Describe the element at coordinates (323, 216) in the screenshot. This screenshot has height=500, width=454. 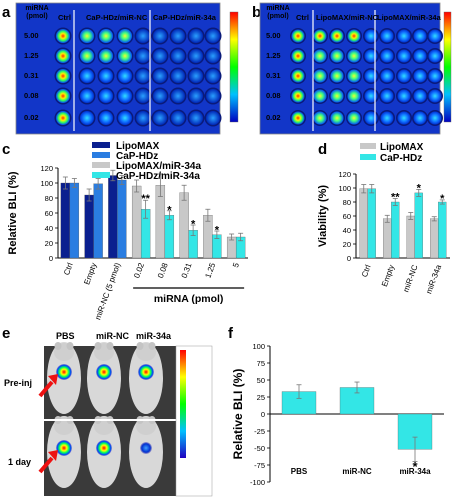
I see `y-axis-label: Viability (%)` at that location.